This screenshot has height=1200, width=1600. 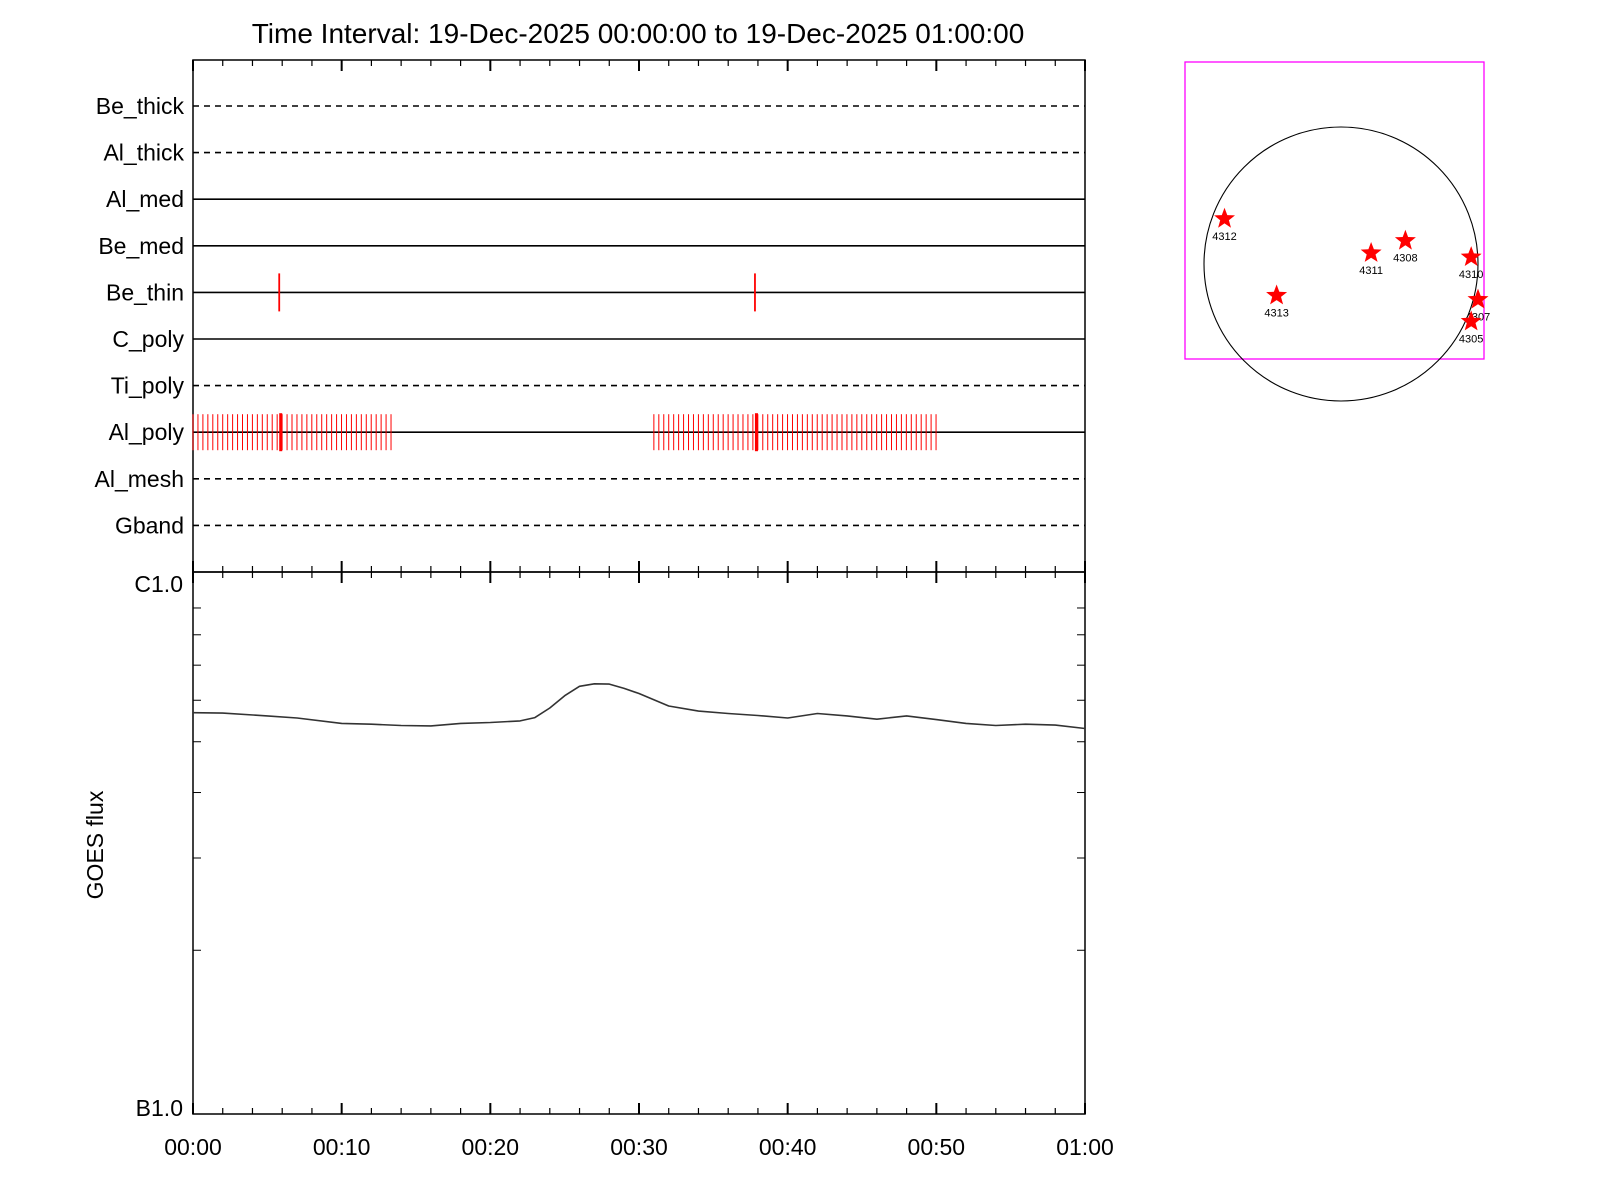 I want to click on active-region-label: 4312, so click(x=1224, y=237).